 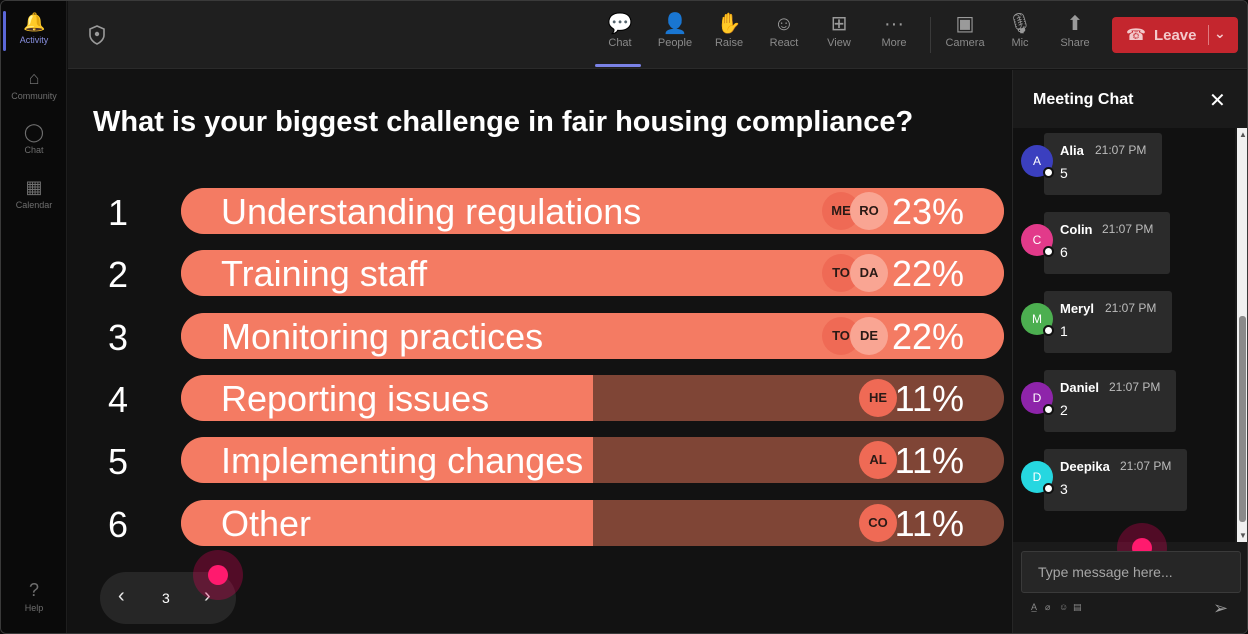 What do you see at coordinates (839, 36) in the screenshot?
I see `toolbar-view-button: ⊞ View` at bounding box center [839, 36].